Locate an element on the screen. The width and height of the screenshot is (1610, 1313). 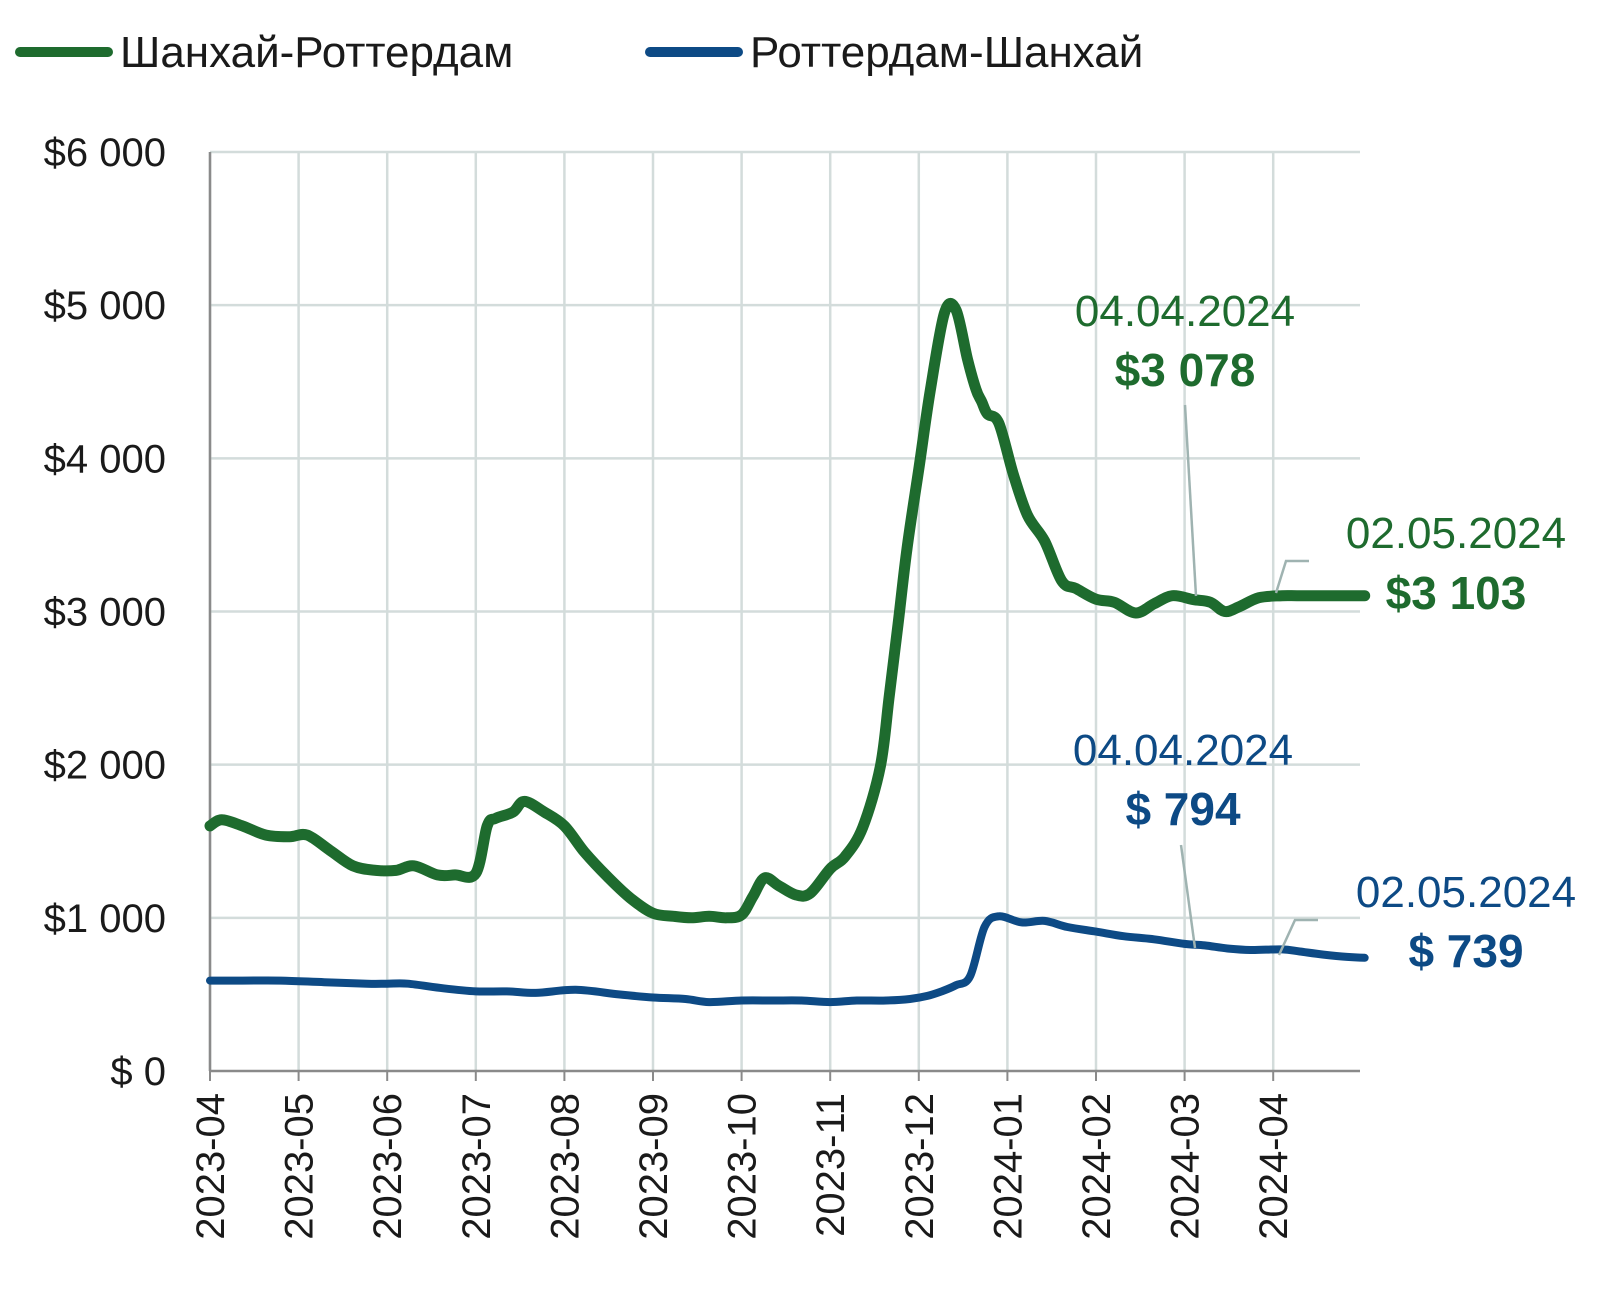
x-tick-label: 2023-09 is located at coordinates (654, 1166).